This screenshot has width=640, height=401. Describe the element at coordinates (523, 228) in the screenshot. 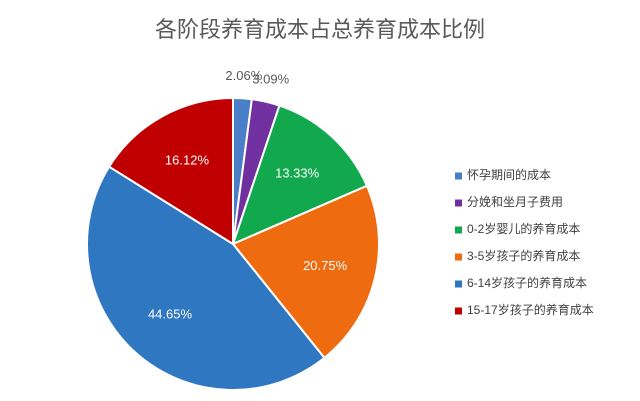

I see `legend-label: 0-2岁婴儿的养育成本` at that location.